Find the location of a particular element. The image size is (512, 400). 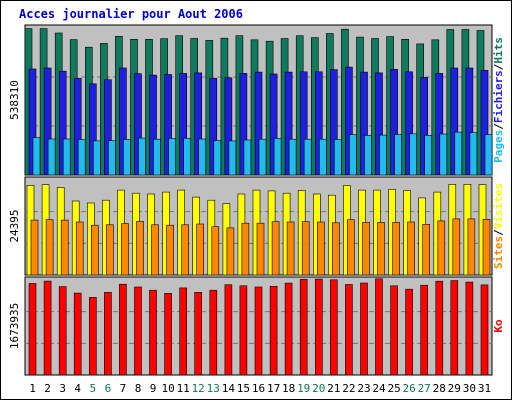

x-tick-label: 17 is located at coordinates (273, 388).